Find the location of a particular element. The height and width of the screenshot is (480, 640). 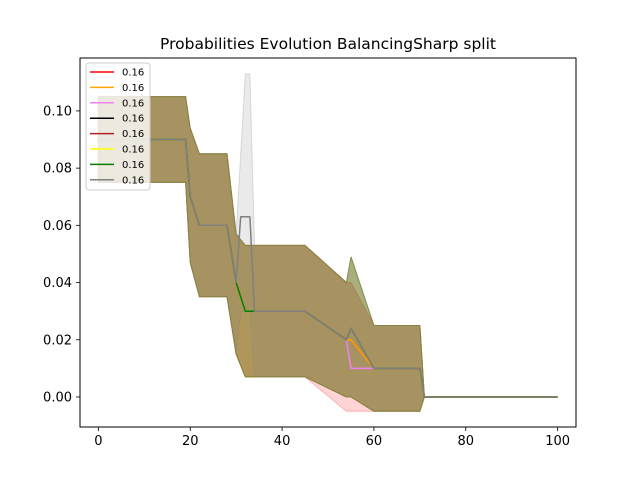

legend-label-5: 0.16 is located at coordinates (133, 134).